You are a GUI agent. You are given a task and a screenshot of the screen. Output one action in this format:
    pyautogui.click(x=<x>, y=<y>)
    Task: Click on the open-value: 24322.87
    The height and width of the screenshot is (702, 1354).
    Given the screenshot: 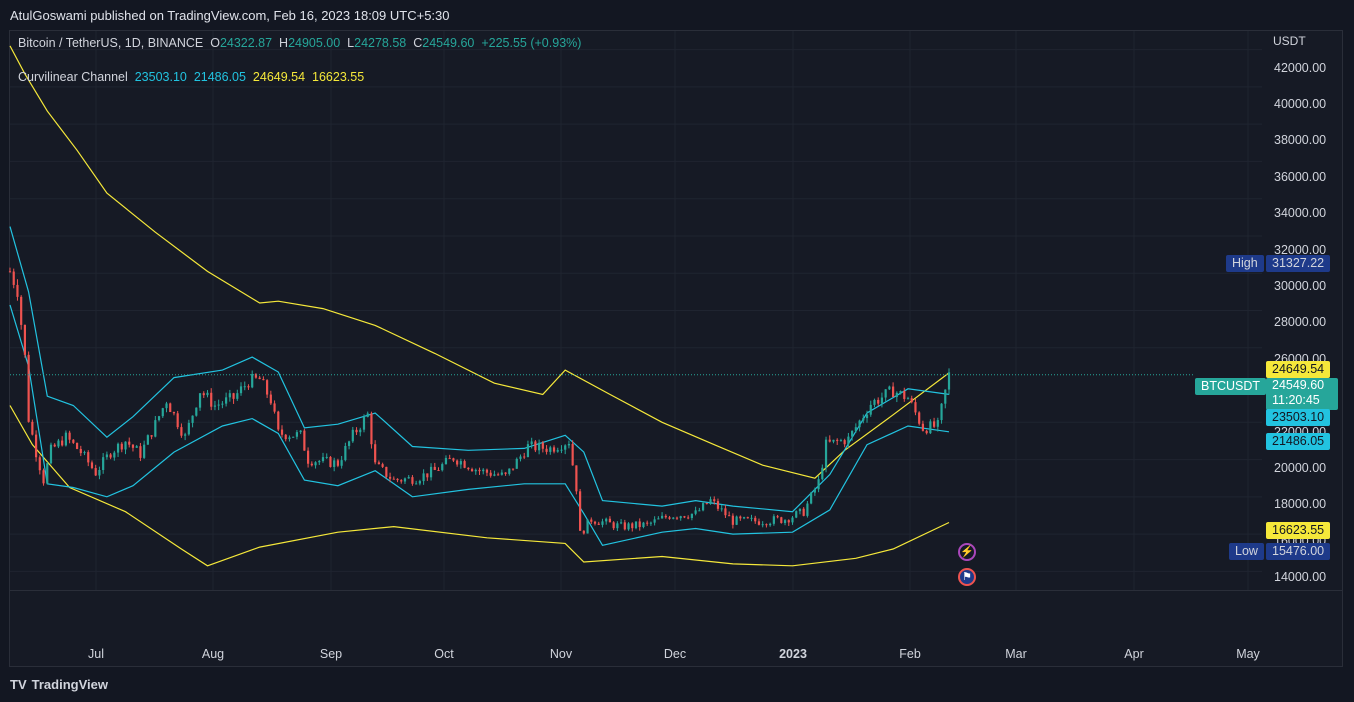 What is the action you would take?
    pyautogui.click(x=246, y=43)
    